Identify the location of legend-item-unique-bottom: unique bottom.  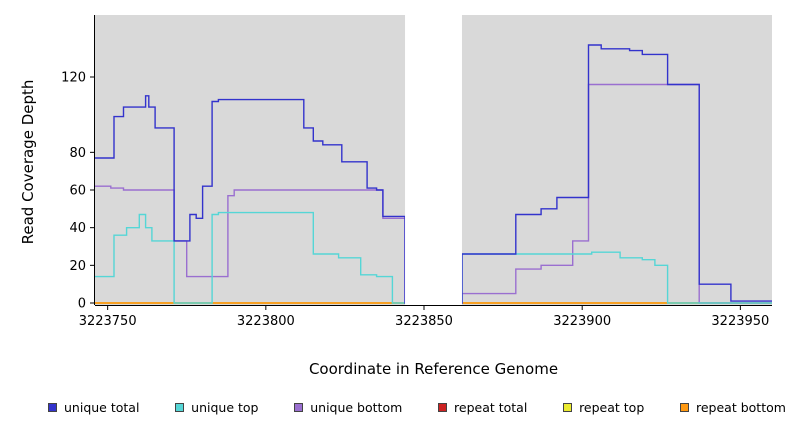
(348, 407).